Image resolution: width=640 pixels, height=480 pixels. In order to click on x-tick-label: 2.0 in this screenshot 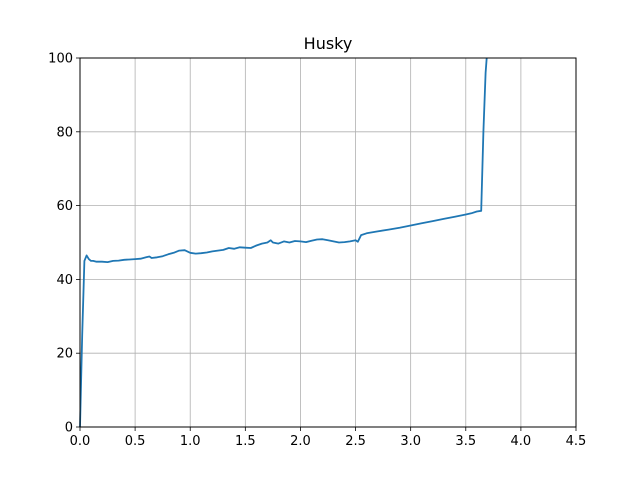, I will do `click(300, 441)`.